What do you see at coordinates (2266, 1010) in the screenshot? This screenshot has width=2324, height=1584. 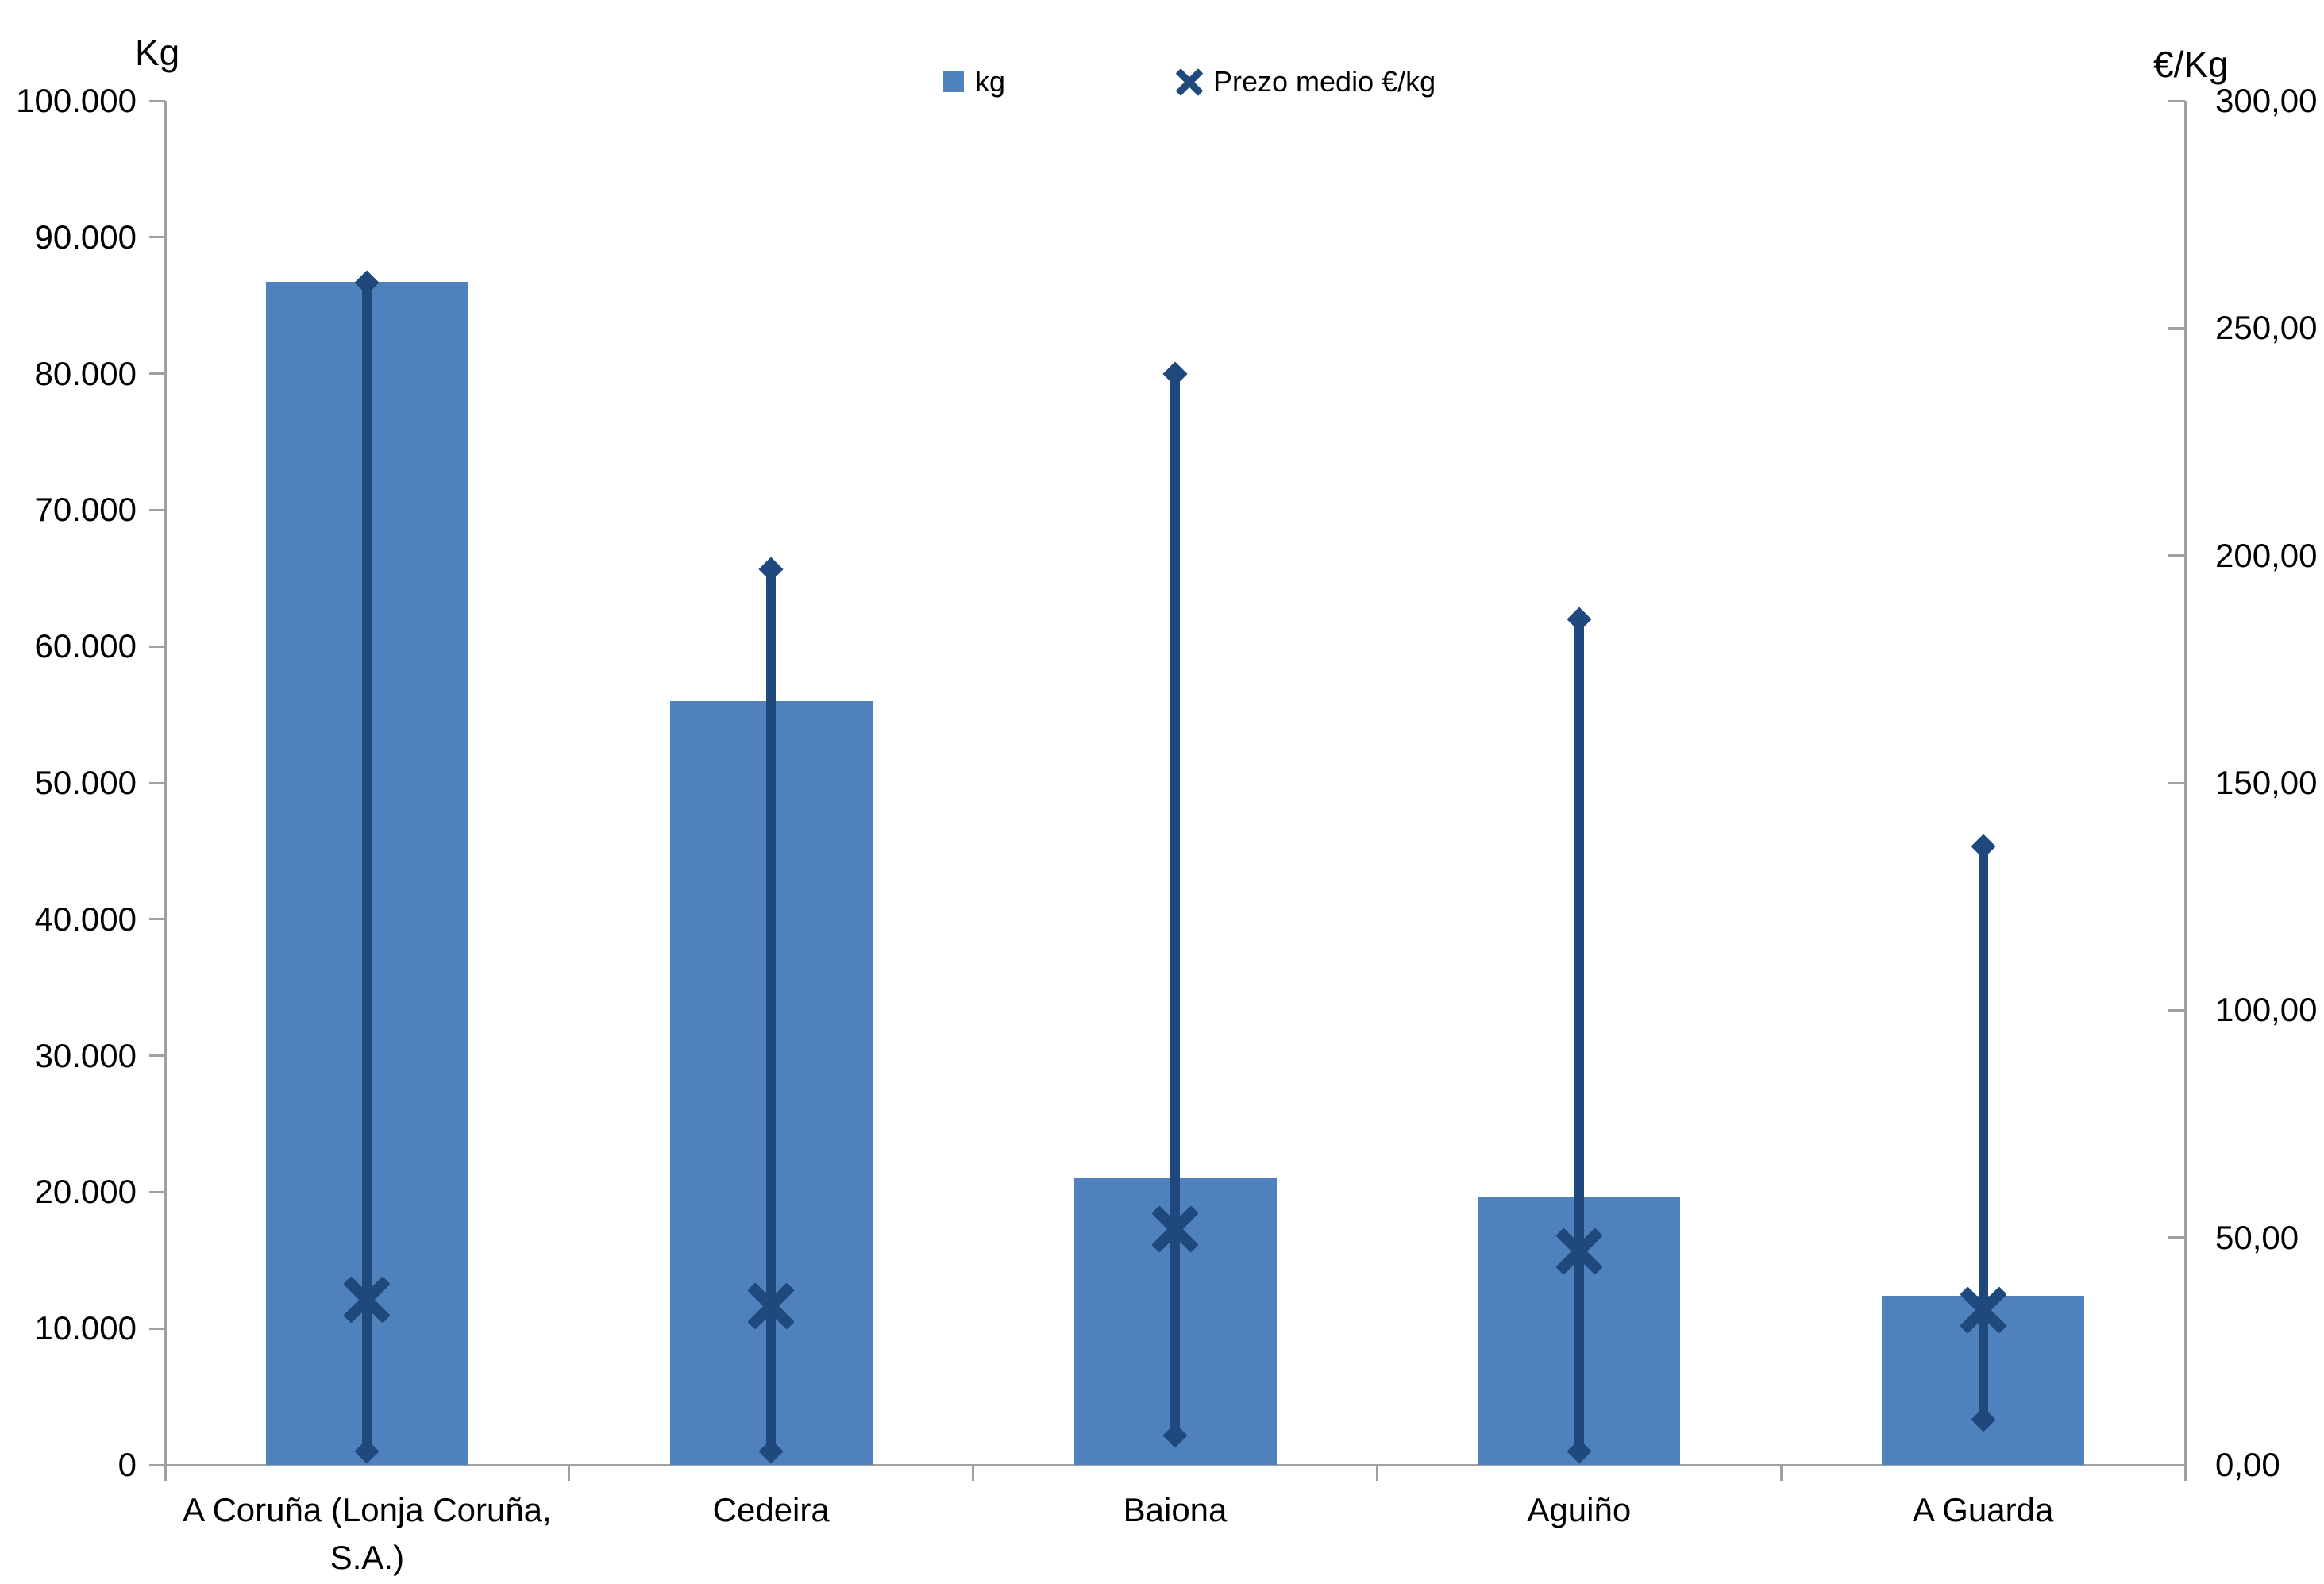 I see `right-axis-tick-label: 100,00` at bounding box center [2266, 1010].